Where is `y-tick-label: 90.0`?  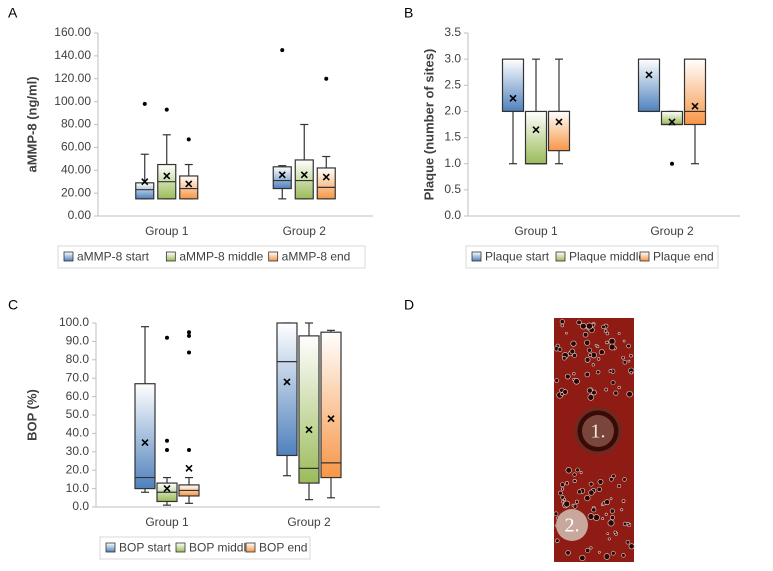
y-tick-label: 90.0 is located at coordinates (78, 341).